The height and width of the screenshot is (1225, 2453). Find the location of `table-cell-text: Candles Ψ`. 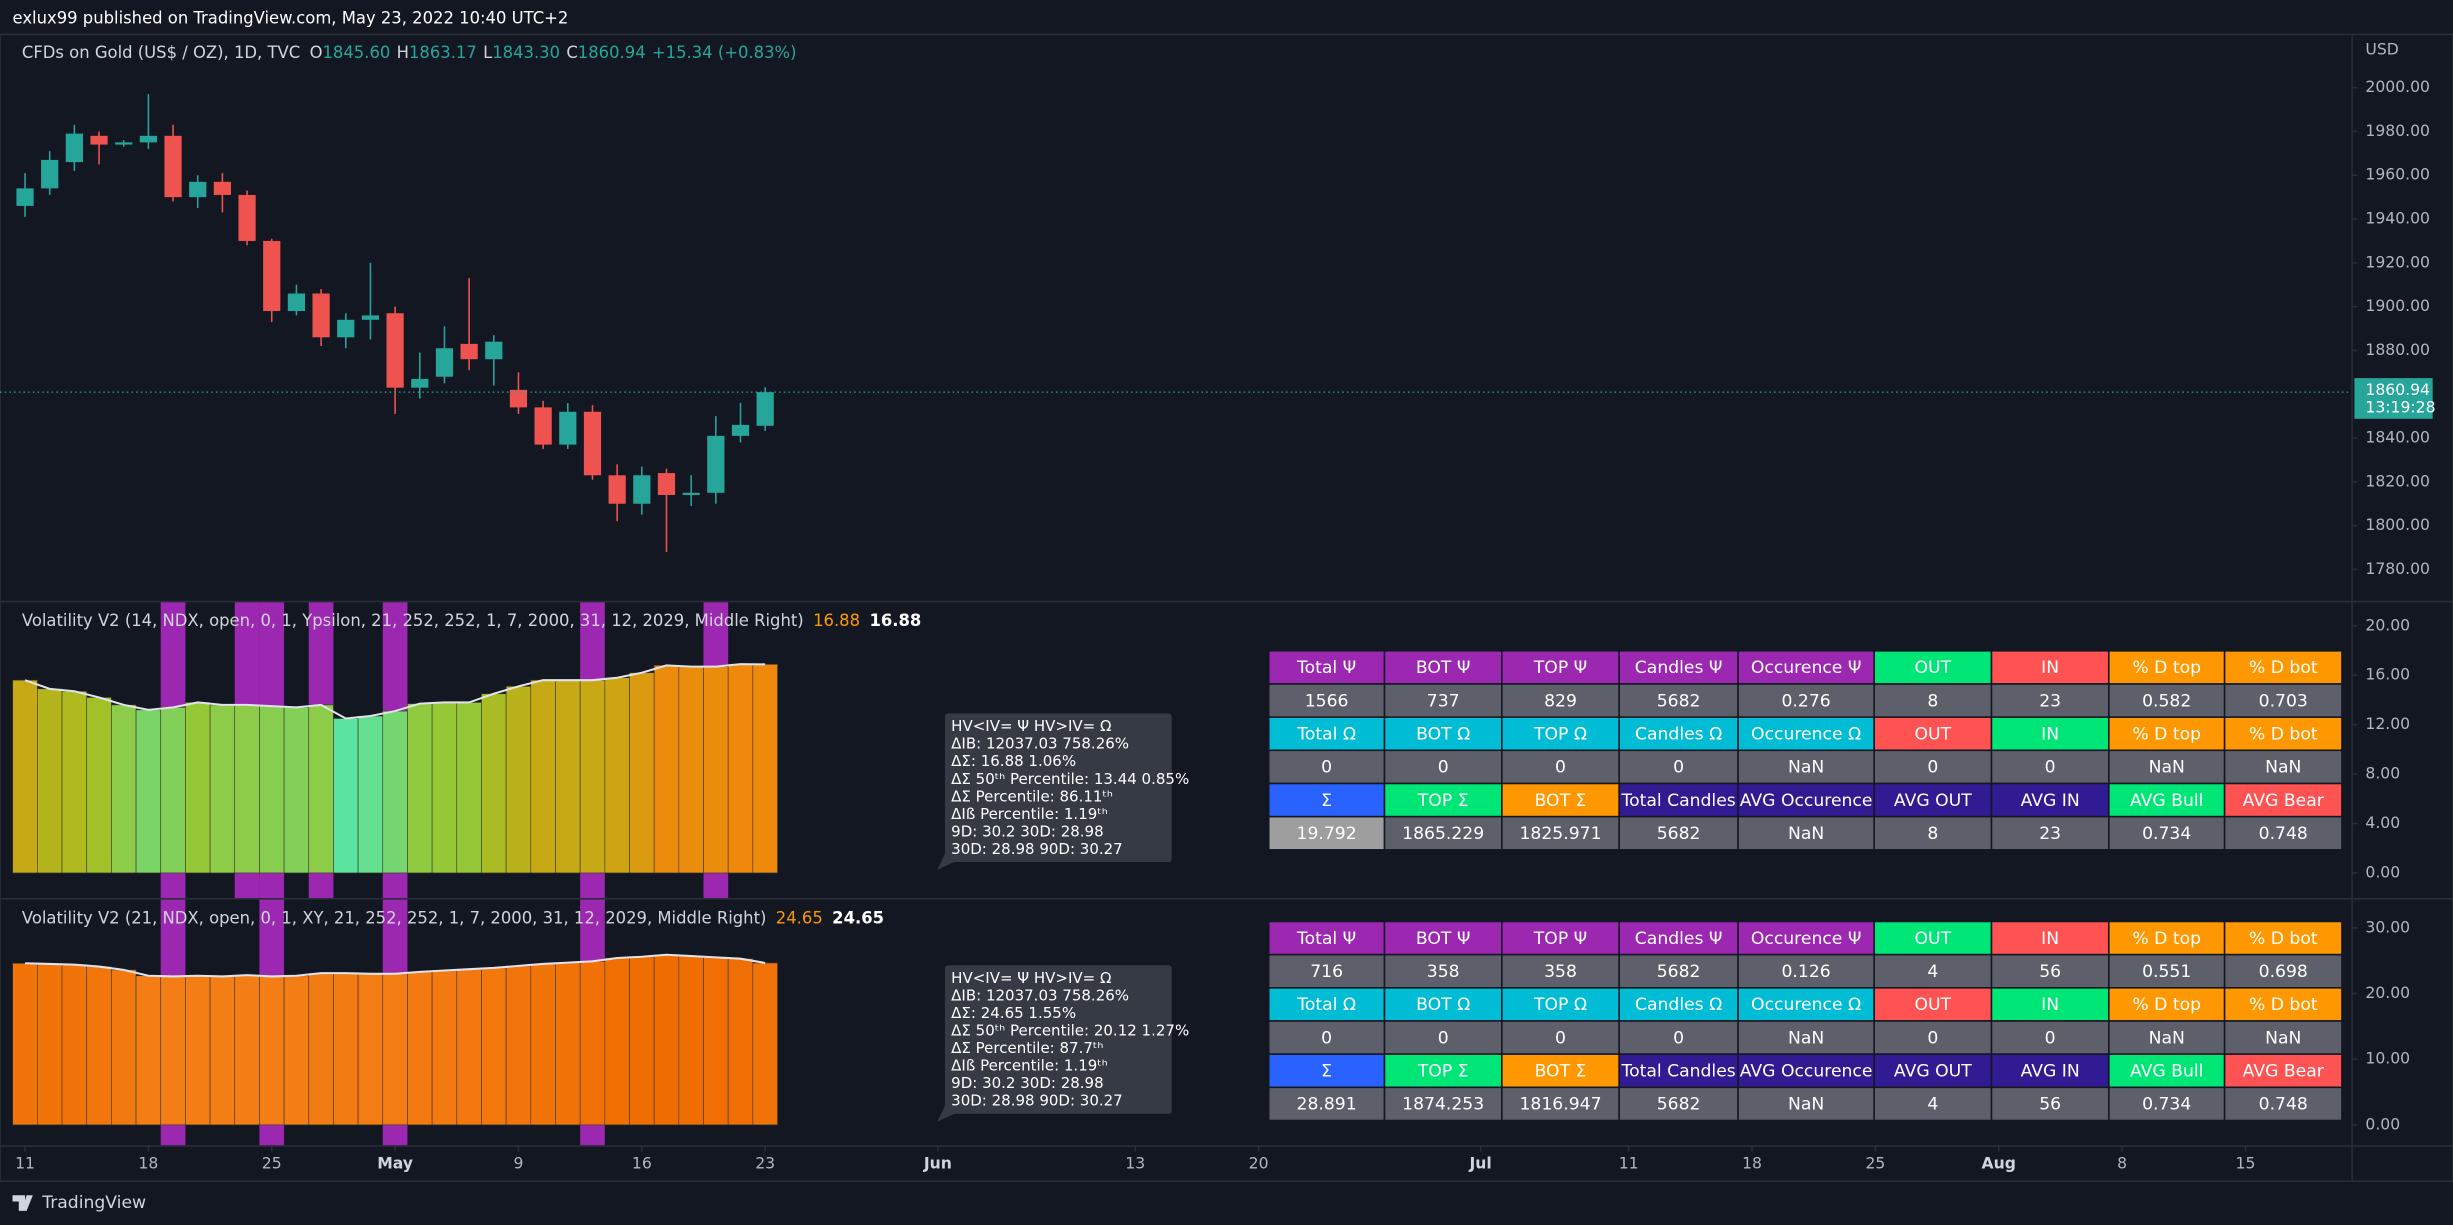

table-cell-text: Candles Ψ is located at coordinates (1679, 939).